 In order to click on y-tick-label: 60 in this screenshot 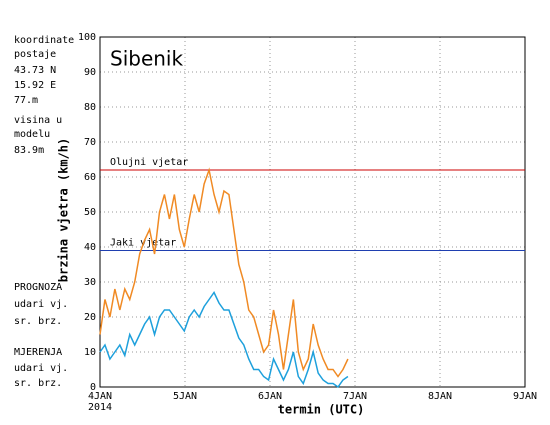, I will do `click(90, 177)`.